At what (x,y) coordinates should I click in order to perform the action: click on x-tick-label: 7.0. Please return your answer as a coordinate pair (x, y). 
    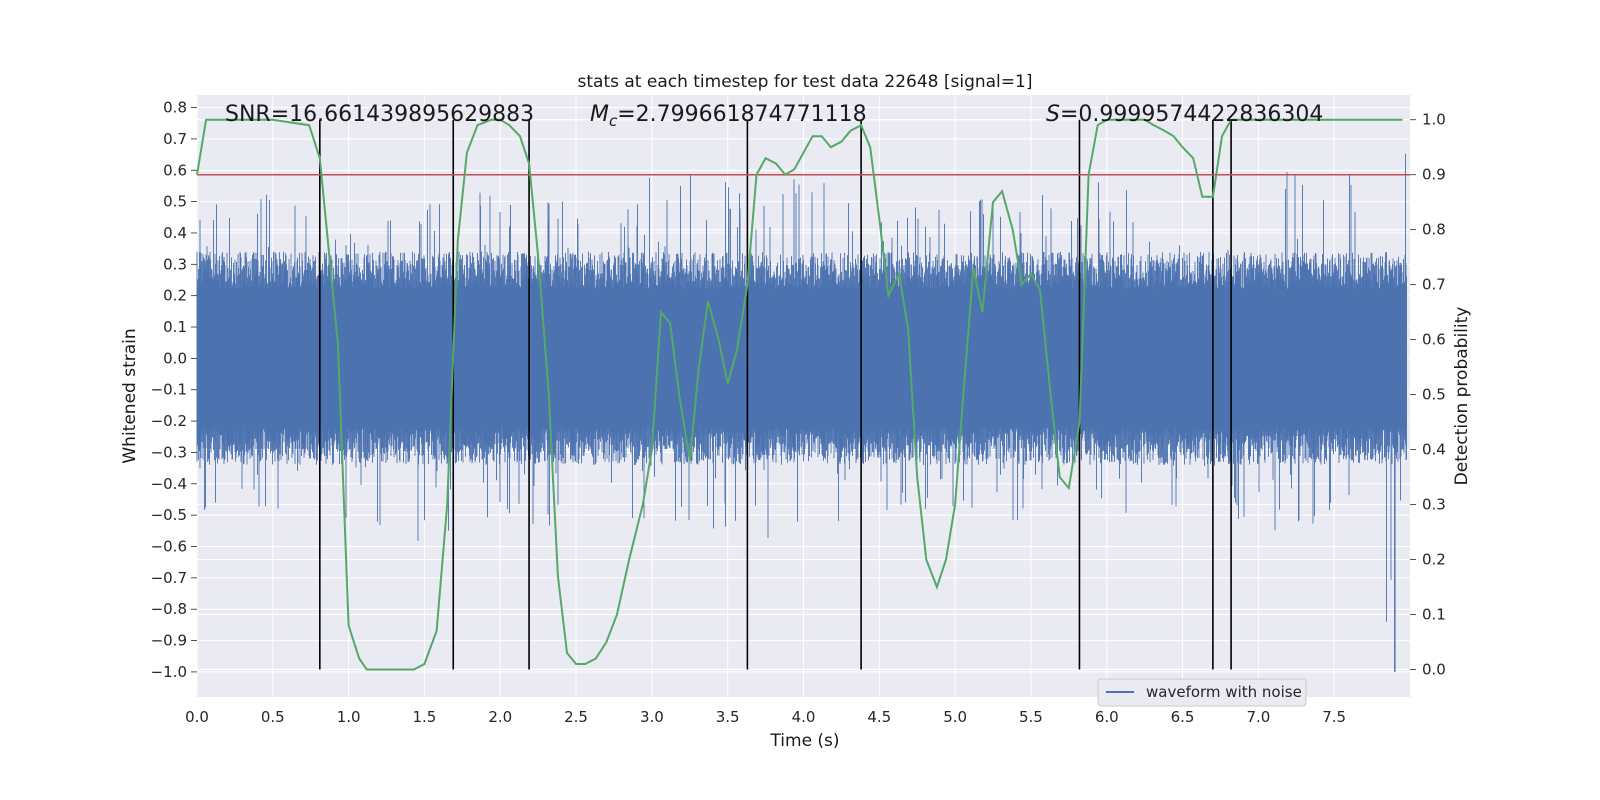
    Looking at the image, I should click on (1258, 717).